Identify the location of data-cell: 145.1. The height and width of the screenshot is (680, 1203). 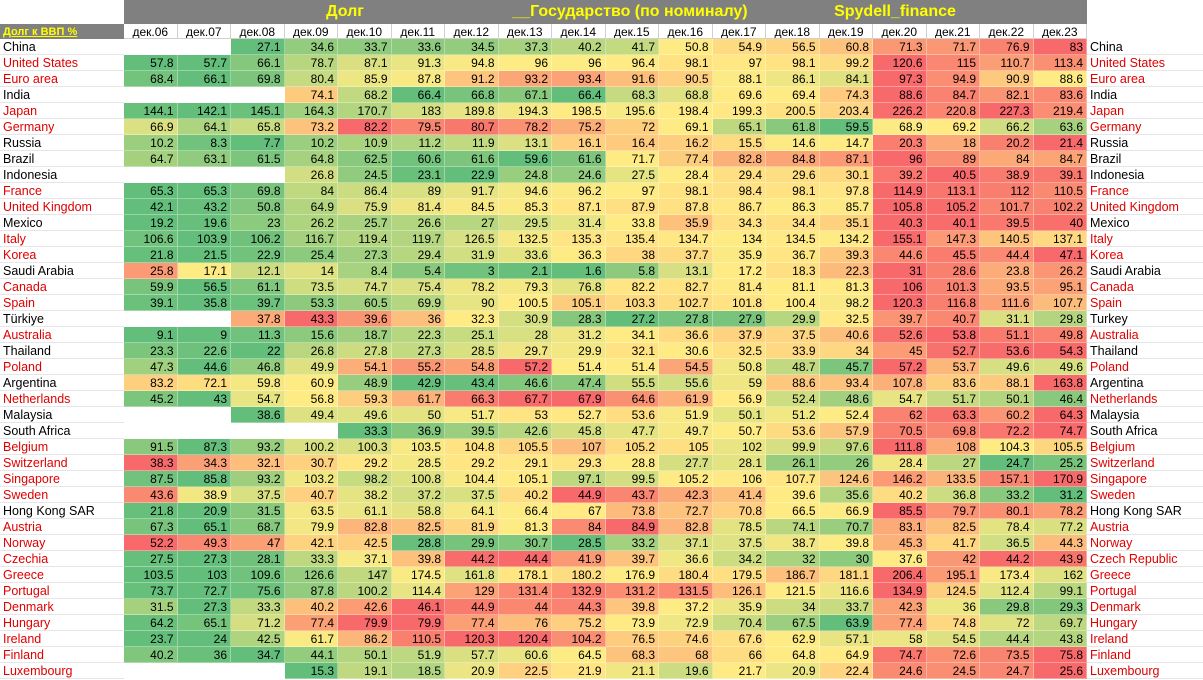
(258, 111).